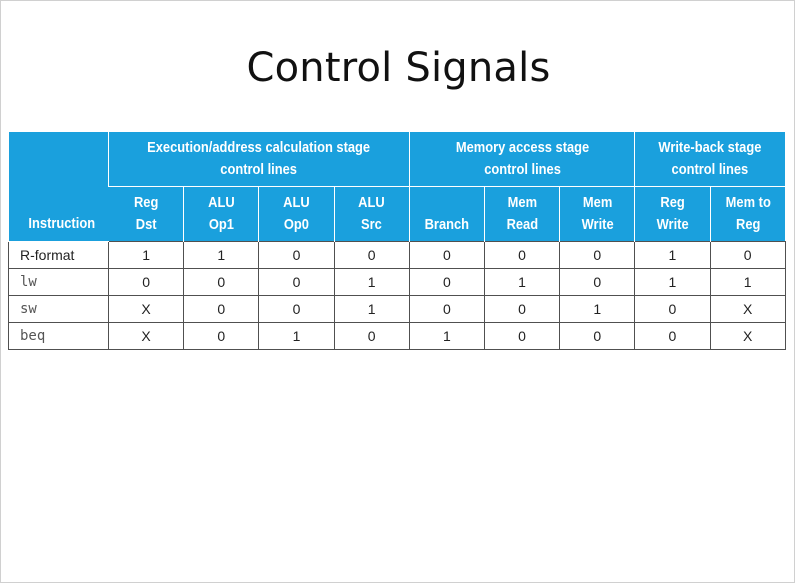 This screenshot has height=583, width=795. What do you see at coordinates (58, 309) in the screenshot?
I see `instruction-cell: sw` at bounding box center [58, 309].